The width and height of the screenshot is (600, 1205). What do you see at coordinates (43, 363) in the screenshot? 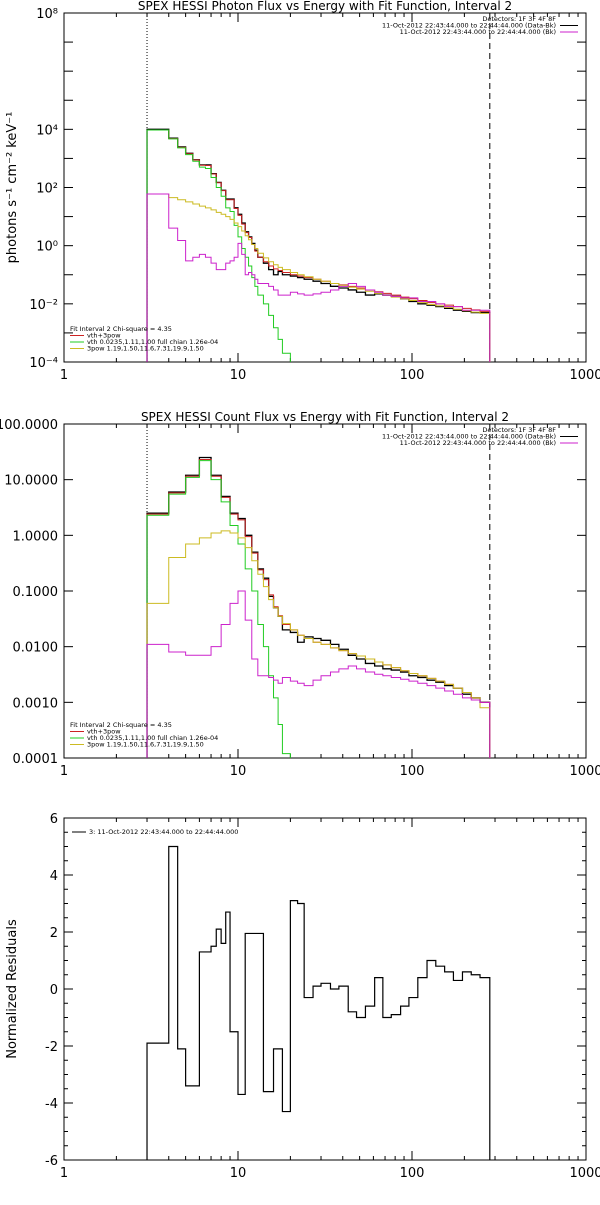
I see `y-tick-label: 10⁻⁴` at bounding box center [43, 363].